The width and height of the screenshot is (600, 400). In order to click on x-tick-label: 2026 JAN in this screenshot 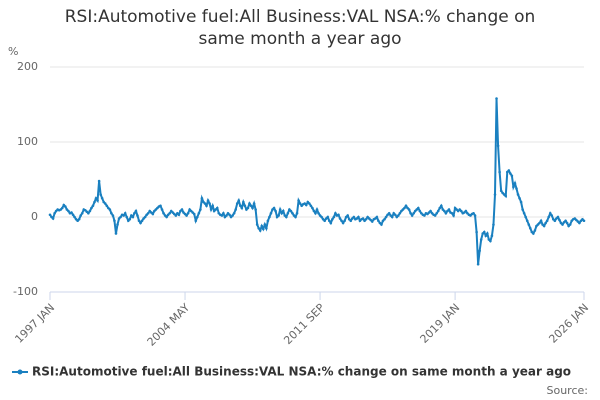, I will do `click(568, 323)`.